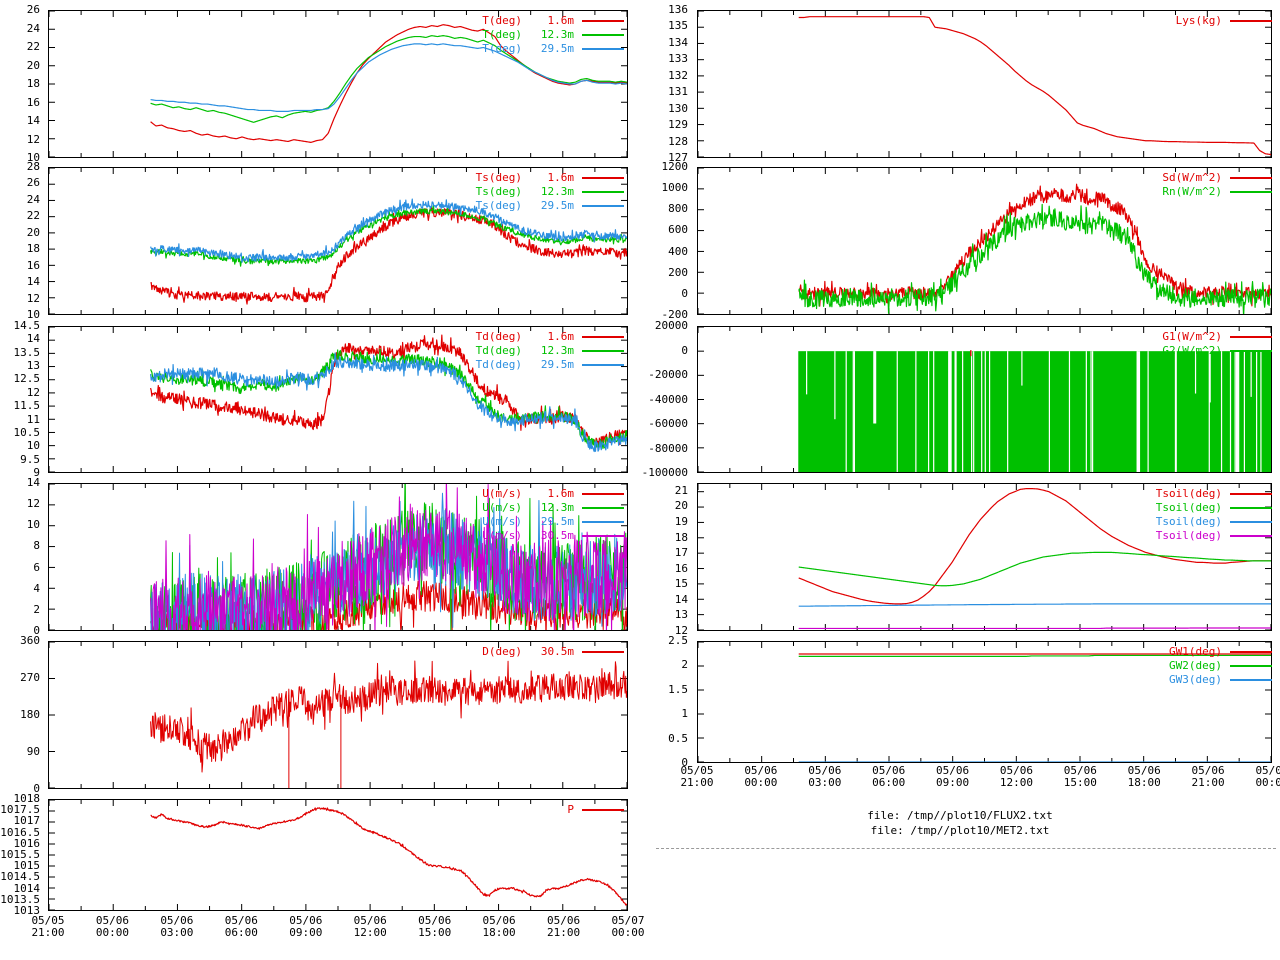  What do you see at coordinates (1080, 782) in the screenshot?
I see `right-column-xtick-time: 15:00` at bounding box center [1080, 782].